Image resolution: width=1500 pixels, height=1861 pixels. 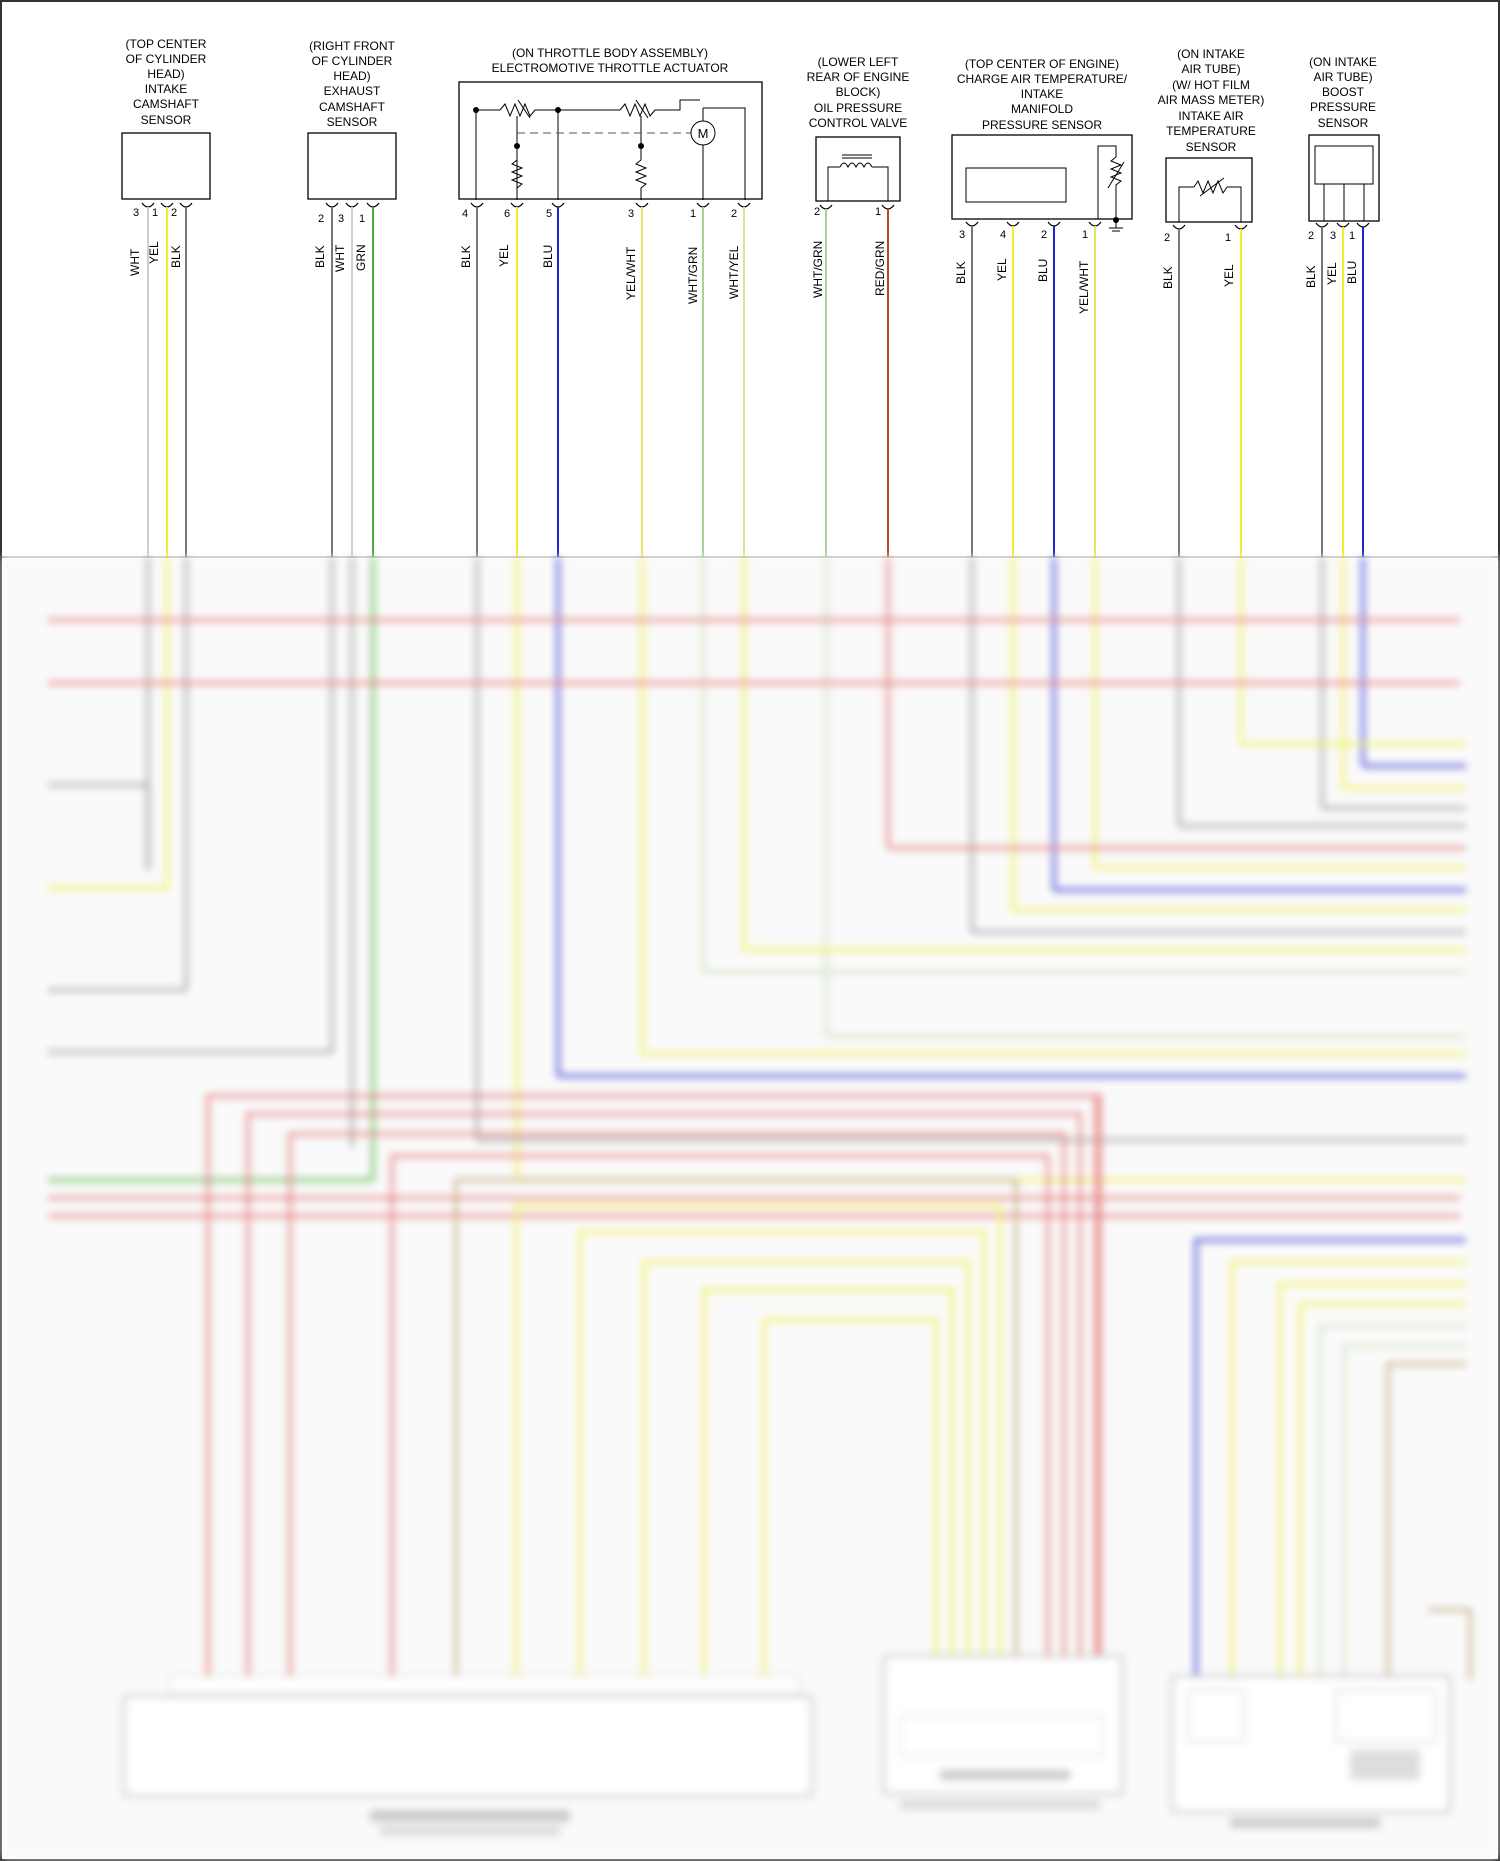 I want to click on throttle-pin-1: 1, so click(x=693, y=214).